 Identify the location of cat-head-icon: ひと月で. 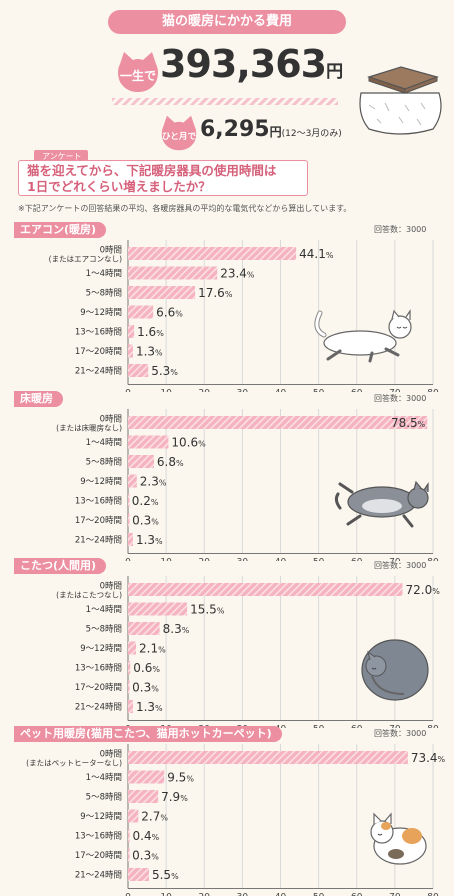
(179, 133).